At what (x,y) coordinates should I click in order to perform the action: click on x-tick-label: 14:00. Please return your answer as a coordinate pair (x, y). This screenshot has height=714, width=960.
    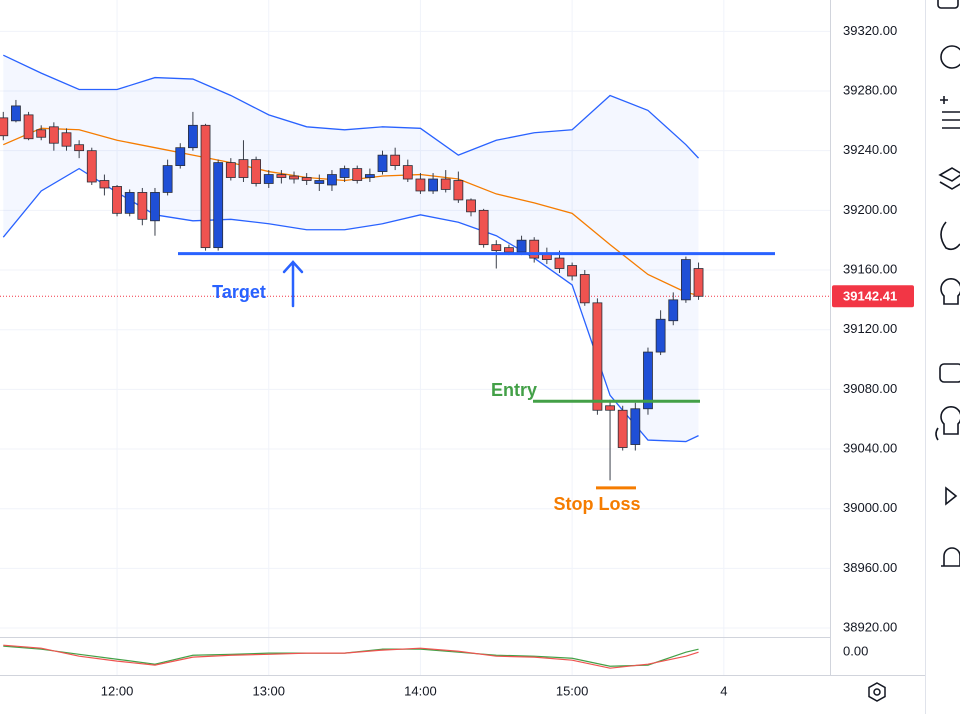
    Looking at the image, I should click on (420, 690).